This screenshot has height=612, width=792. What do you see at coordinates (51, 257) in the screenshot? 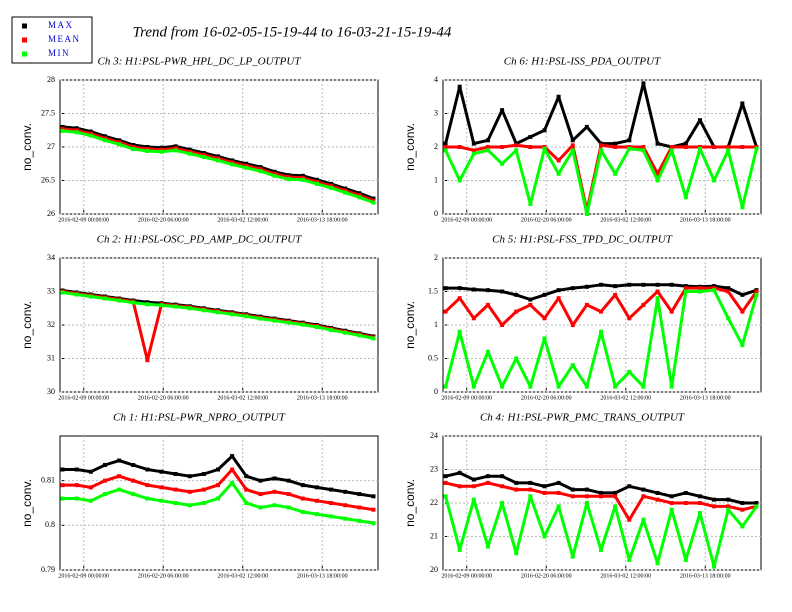
I see `y-tick-label: 34` at bounding box center [51, 257].